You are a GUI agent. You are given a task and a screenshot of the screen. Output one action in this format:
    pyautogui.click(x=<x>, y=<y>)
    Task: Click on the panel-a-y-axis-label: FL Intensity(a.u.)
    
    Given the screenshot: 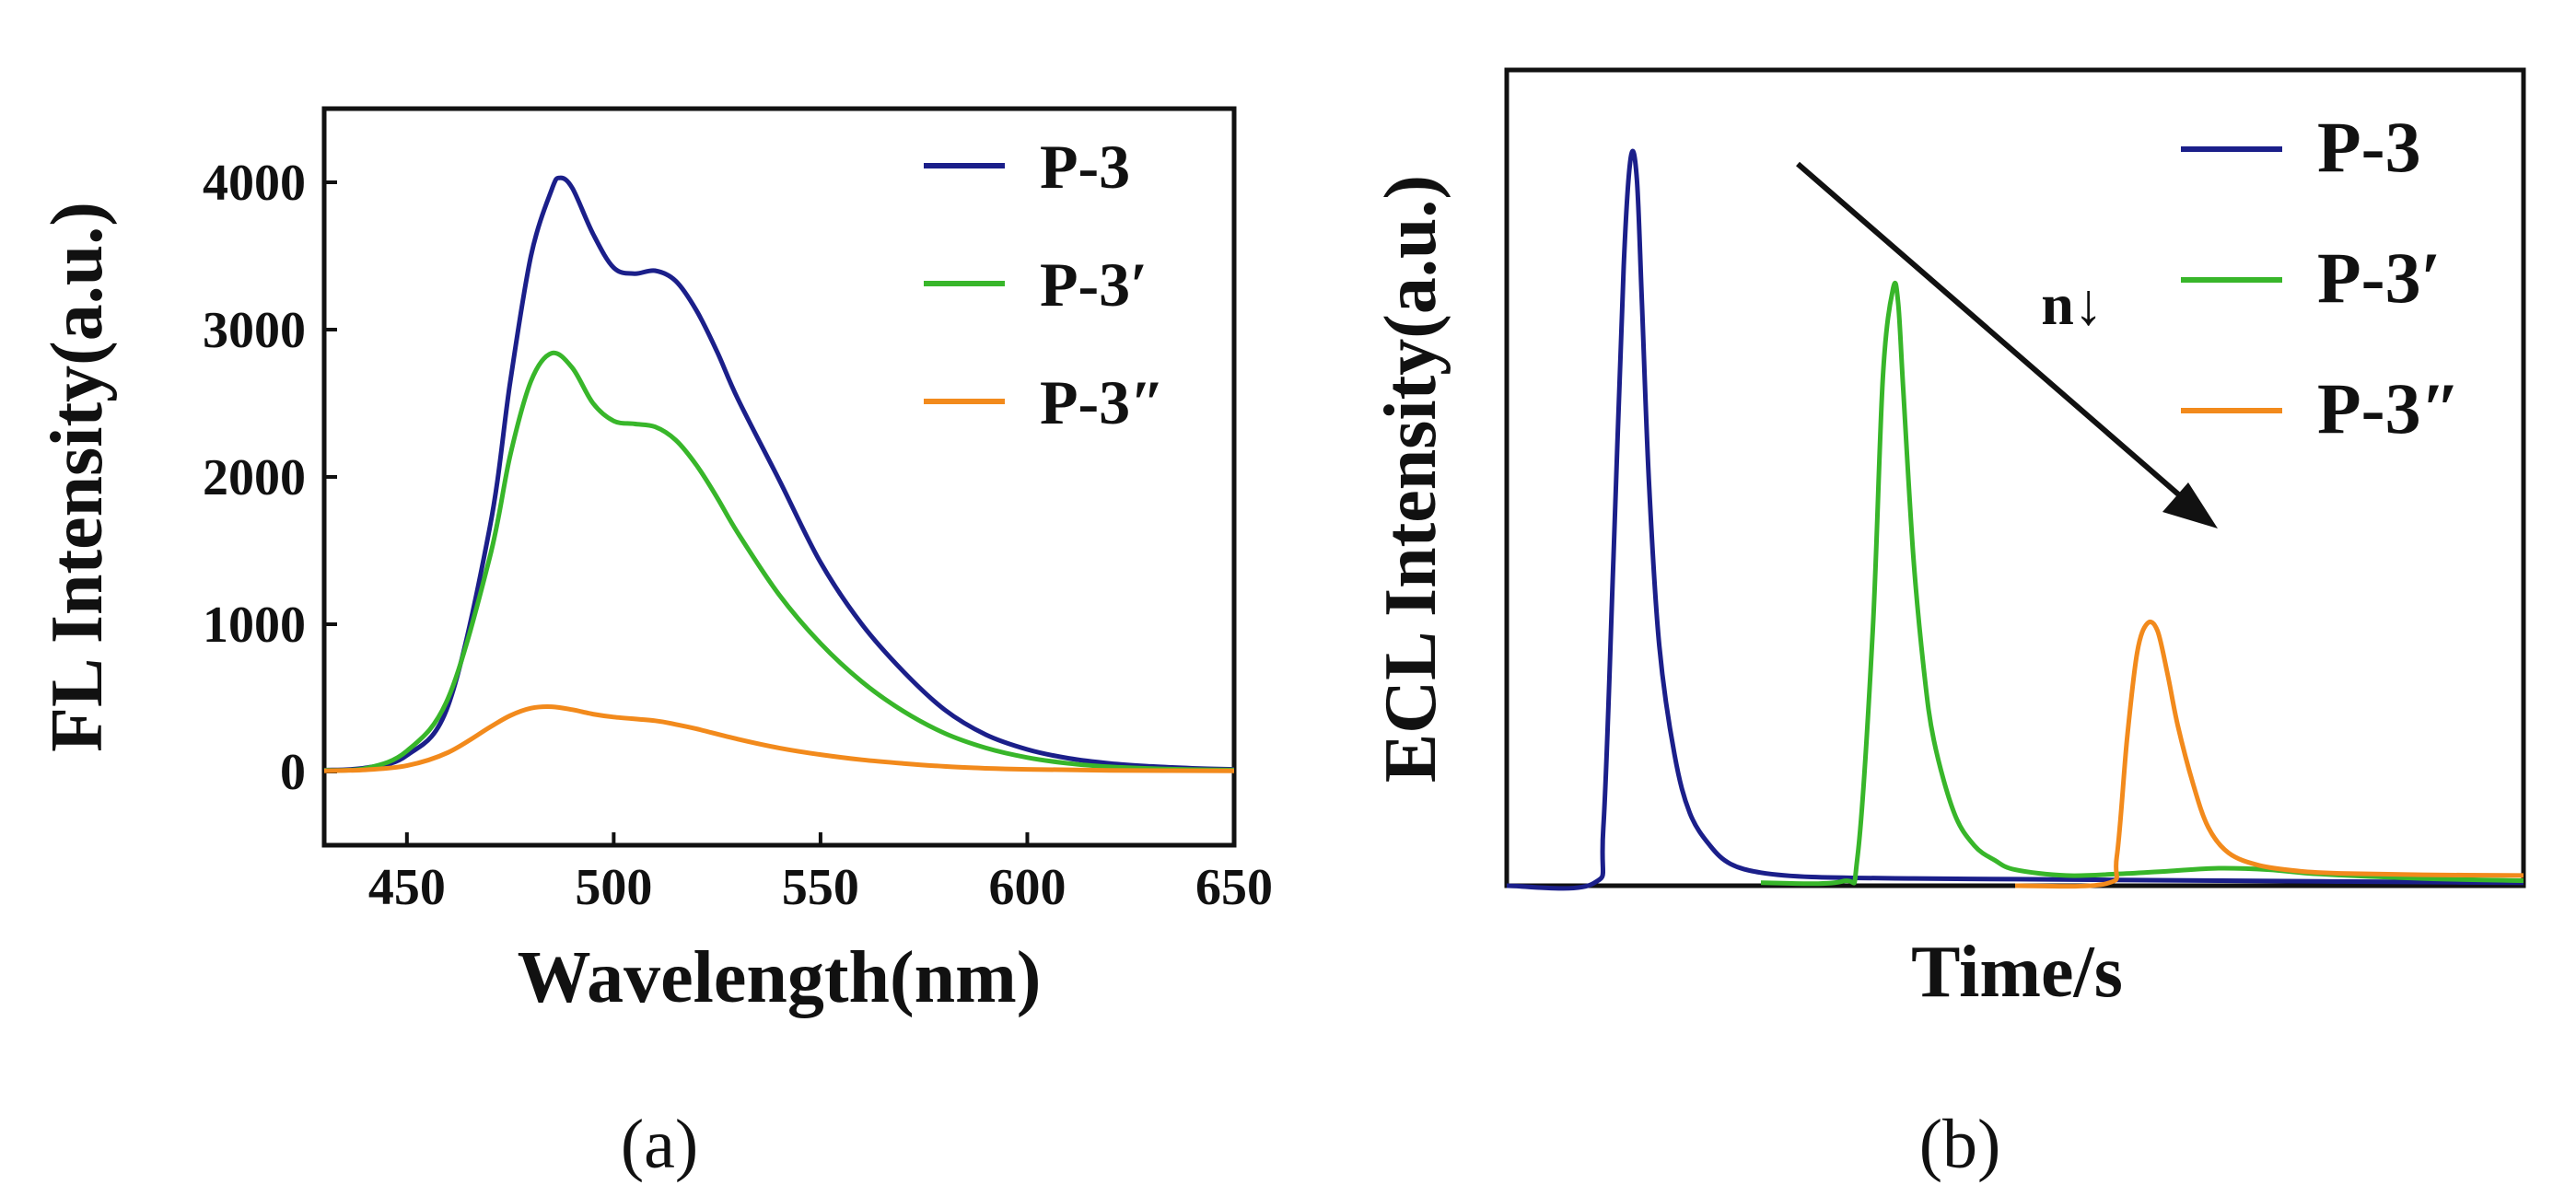 What is the action you would take?
    pyautogui.click(x=77, y=477)
    